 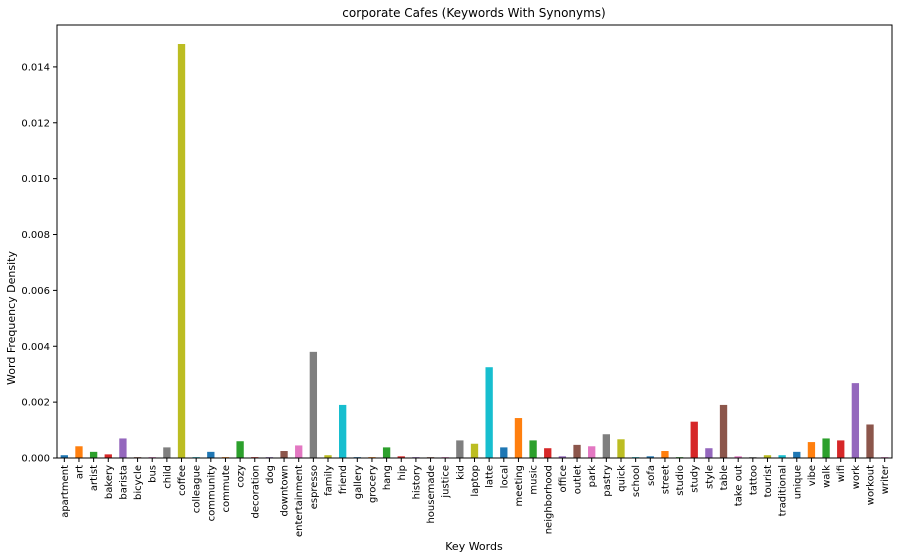 I want to click on bar-espresso, so click(x=313, y=404).